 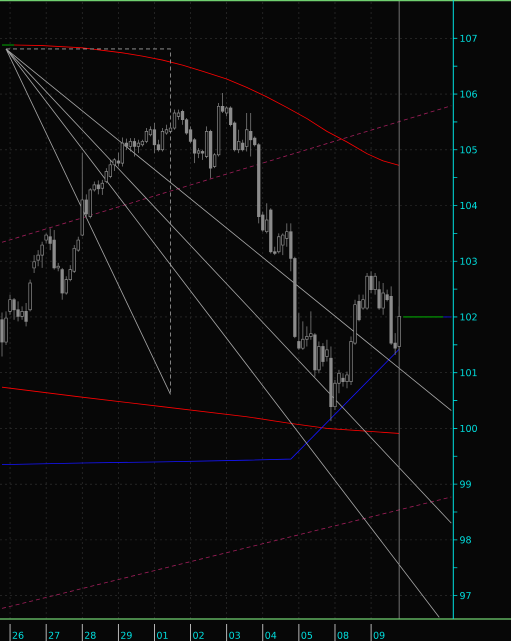 What do you see at coordinates (465, 484) in the screenshot?
I see `y-tick-label: 99` at bounding box center [465, 484].